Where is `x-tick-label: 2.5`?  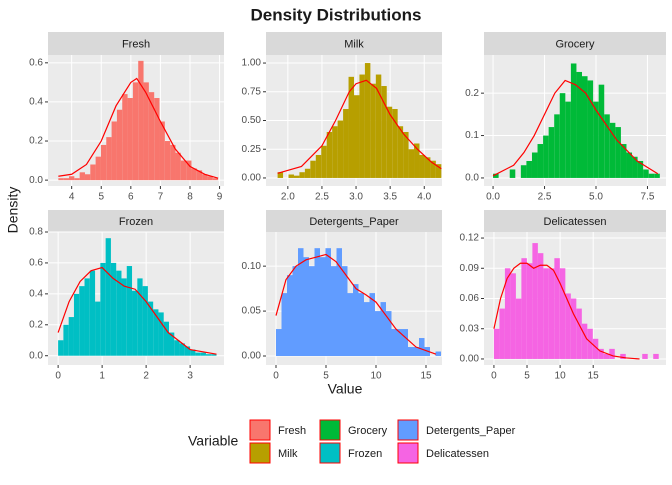
x-tick-label: 2.5 is located at coordinates (322, 197).